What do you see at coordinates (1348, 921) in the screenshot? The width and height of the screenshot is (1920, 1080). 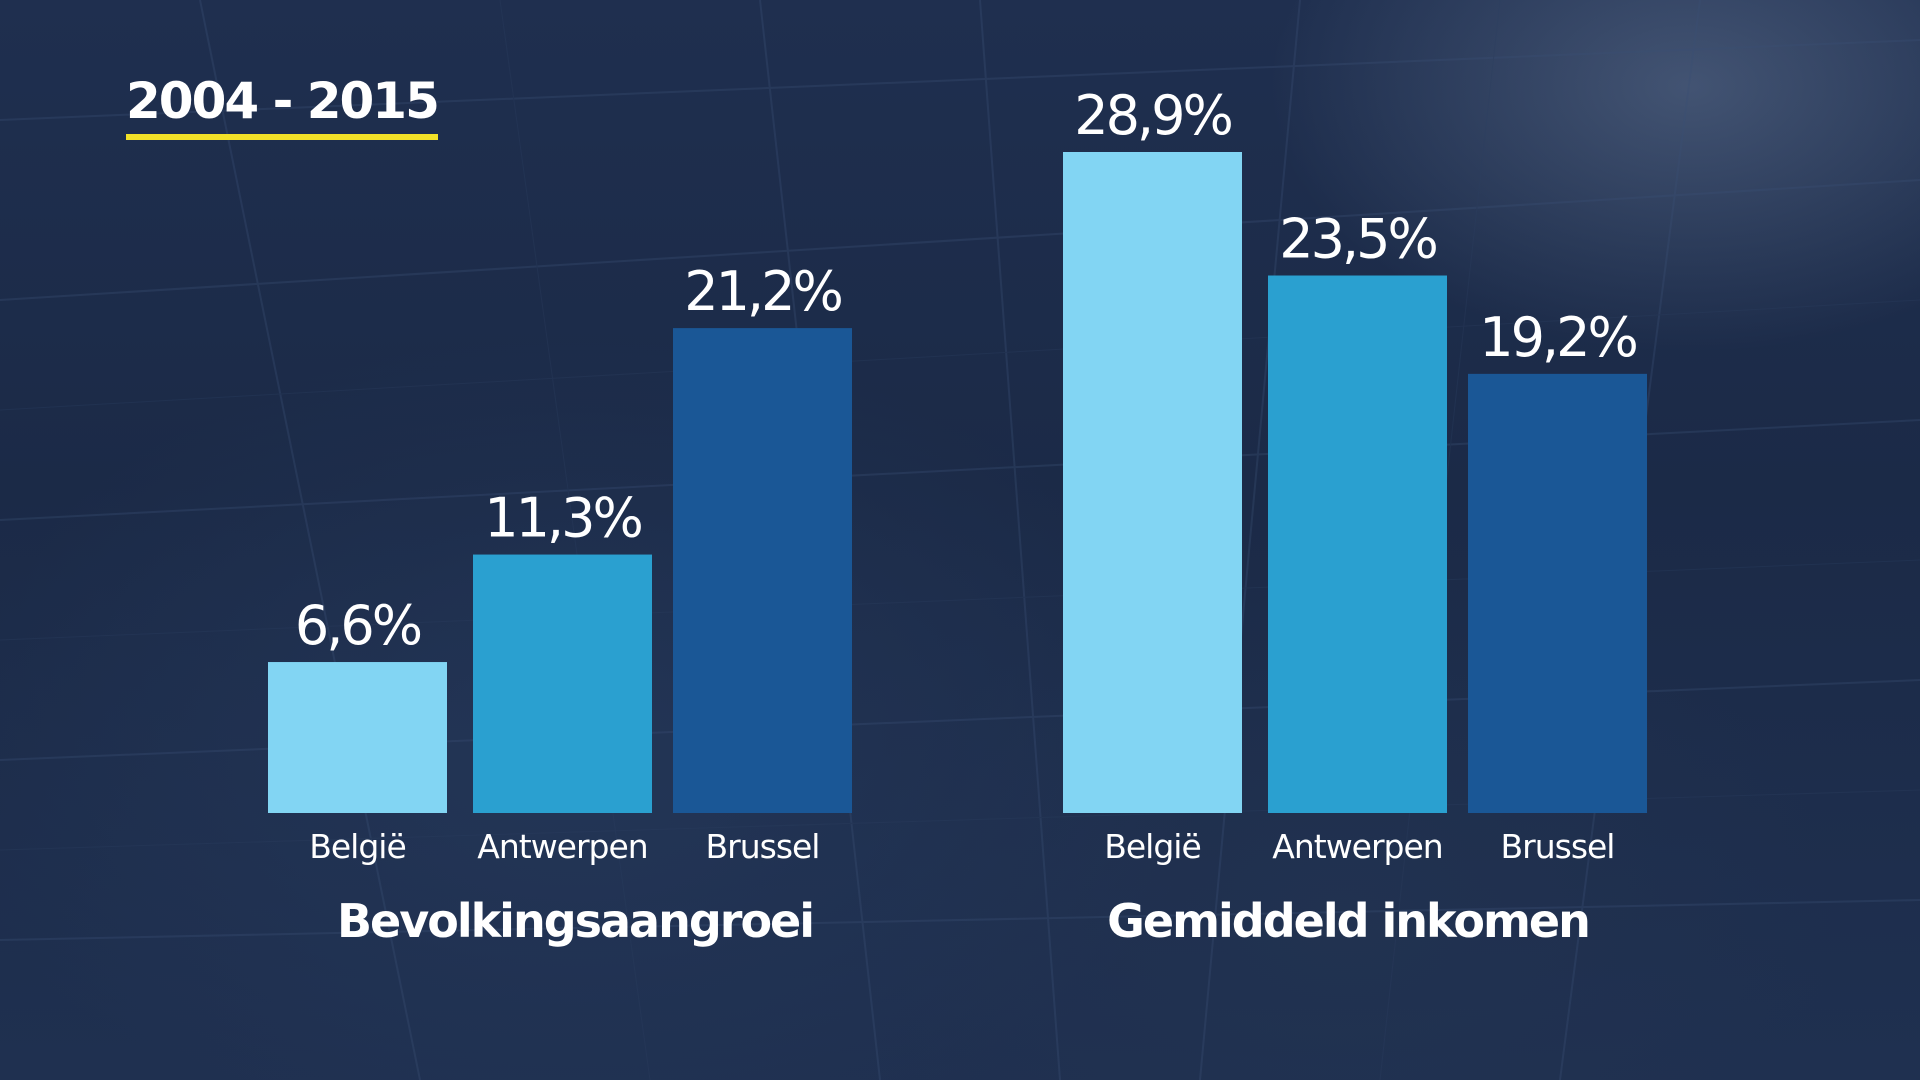 I see `chart-title: Gemiddeld inkomen` at bounding box center [1348, 921].